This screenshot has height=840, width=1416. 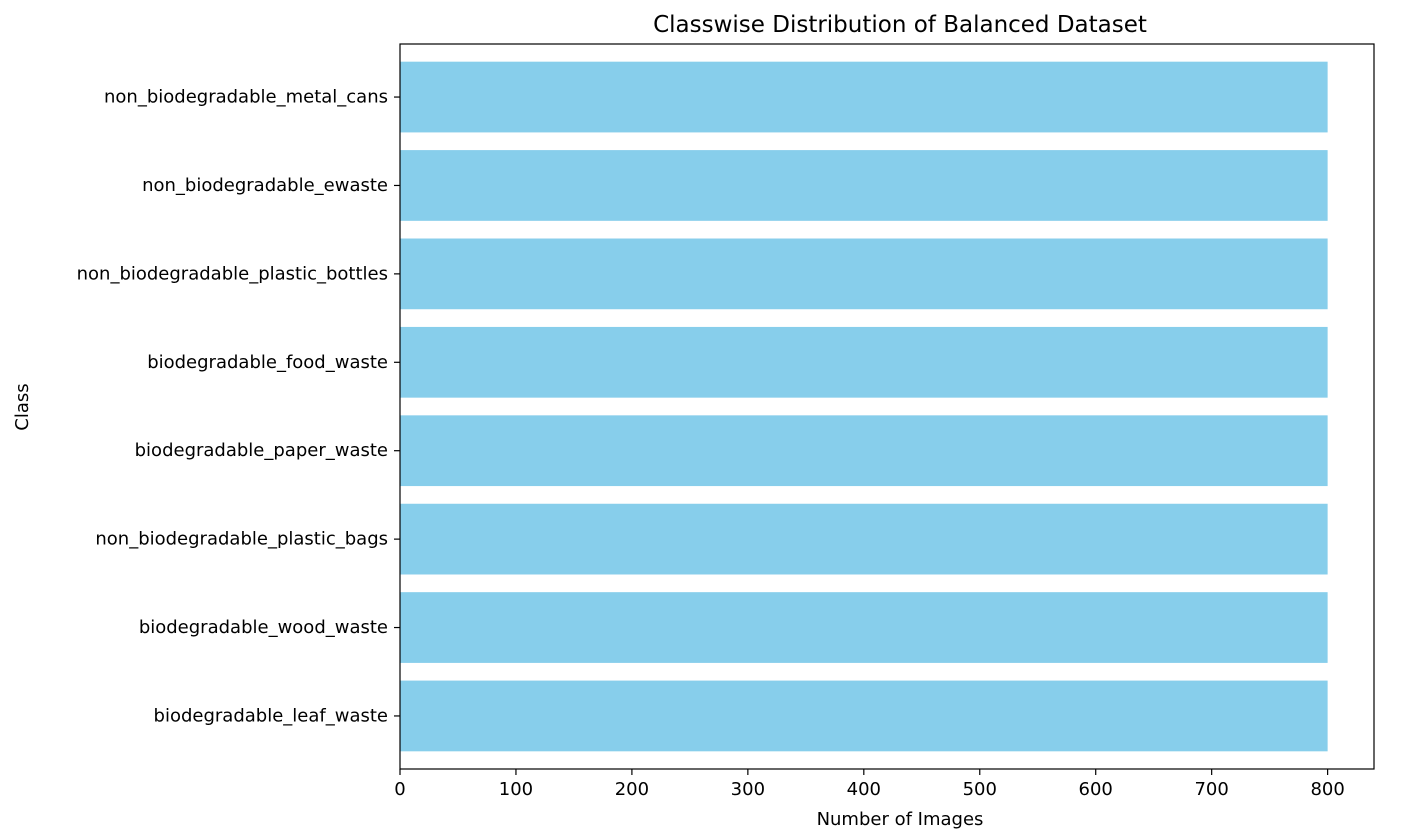 I want to click on x-tick-label: 700, so click(x=1211, y=789).